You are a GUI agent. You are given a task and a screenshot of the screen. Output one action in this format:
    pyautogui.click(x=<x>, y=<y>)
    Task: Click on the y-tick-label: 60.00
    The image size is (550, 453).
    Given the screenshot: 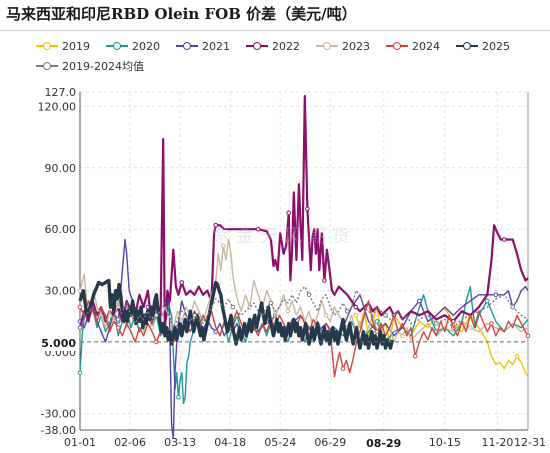 What is the action you would take?
    pyautogui.click(x=61, y=229)
    